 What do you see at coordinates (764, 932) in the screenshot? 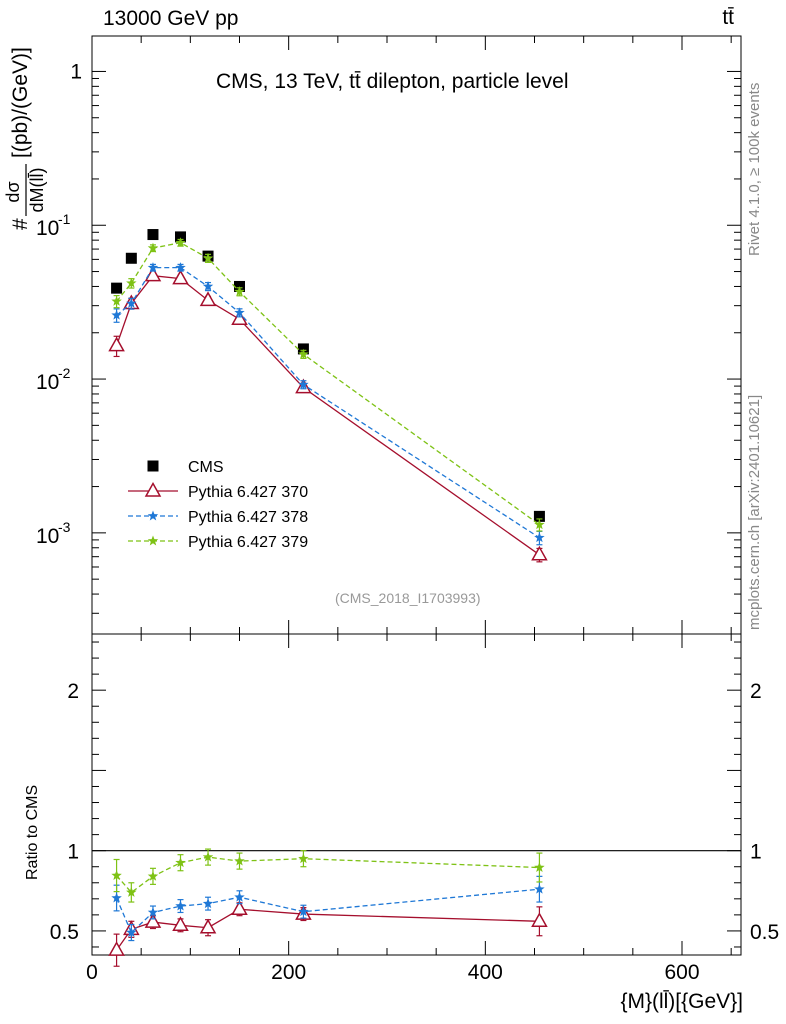
I see `ratio-y-tick-label-right: 0.5` at bounding box center [764, 932].